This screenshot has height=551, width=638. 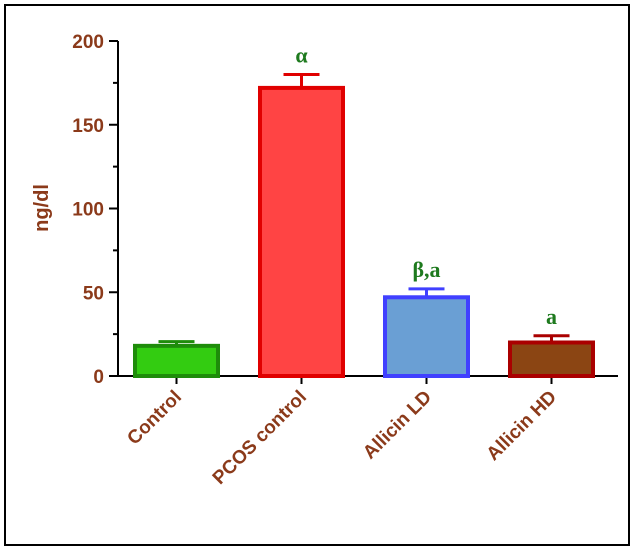 What do you see at coordinates (88, 126) in the screenshot?
I see `y-tick-label: 150` at bounding box center [88, 126].